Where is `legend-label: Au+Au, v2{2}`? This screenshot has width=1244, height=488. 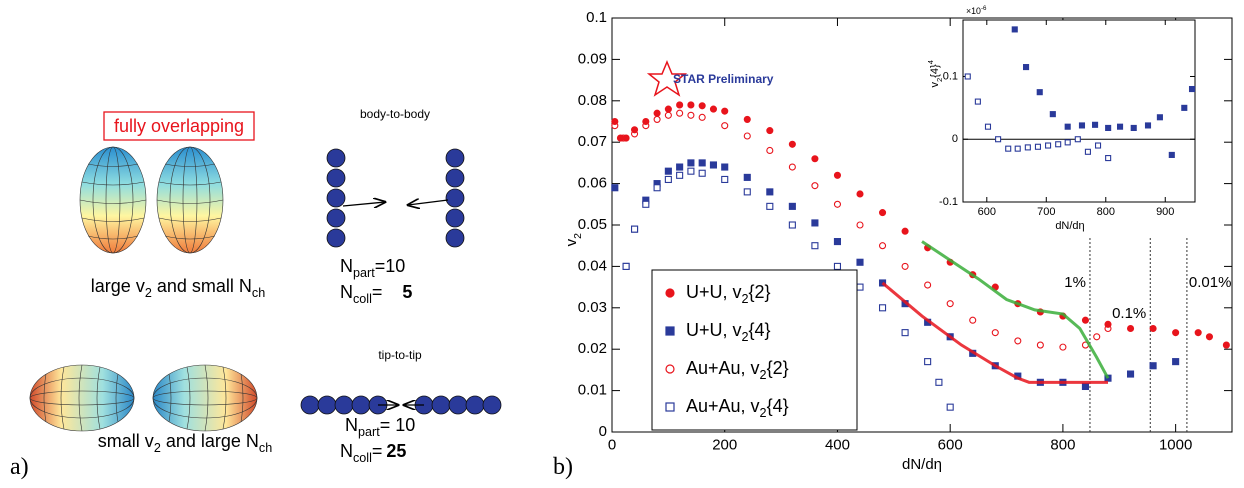 legend-label: Au+Au, v2{2} is located at coordinates (737, 370).